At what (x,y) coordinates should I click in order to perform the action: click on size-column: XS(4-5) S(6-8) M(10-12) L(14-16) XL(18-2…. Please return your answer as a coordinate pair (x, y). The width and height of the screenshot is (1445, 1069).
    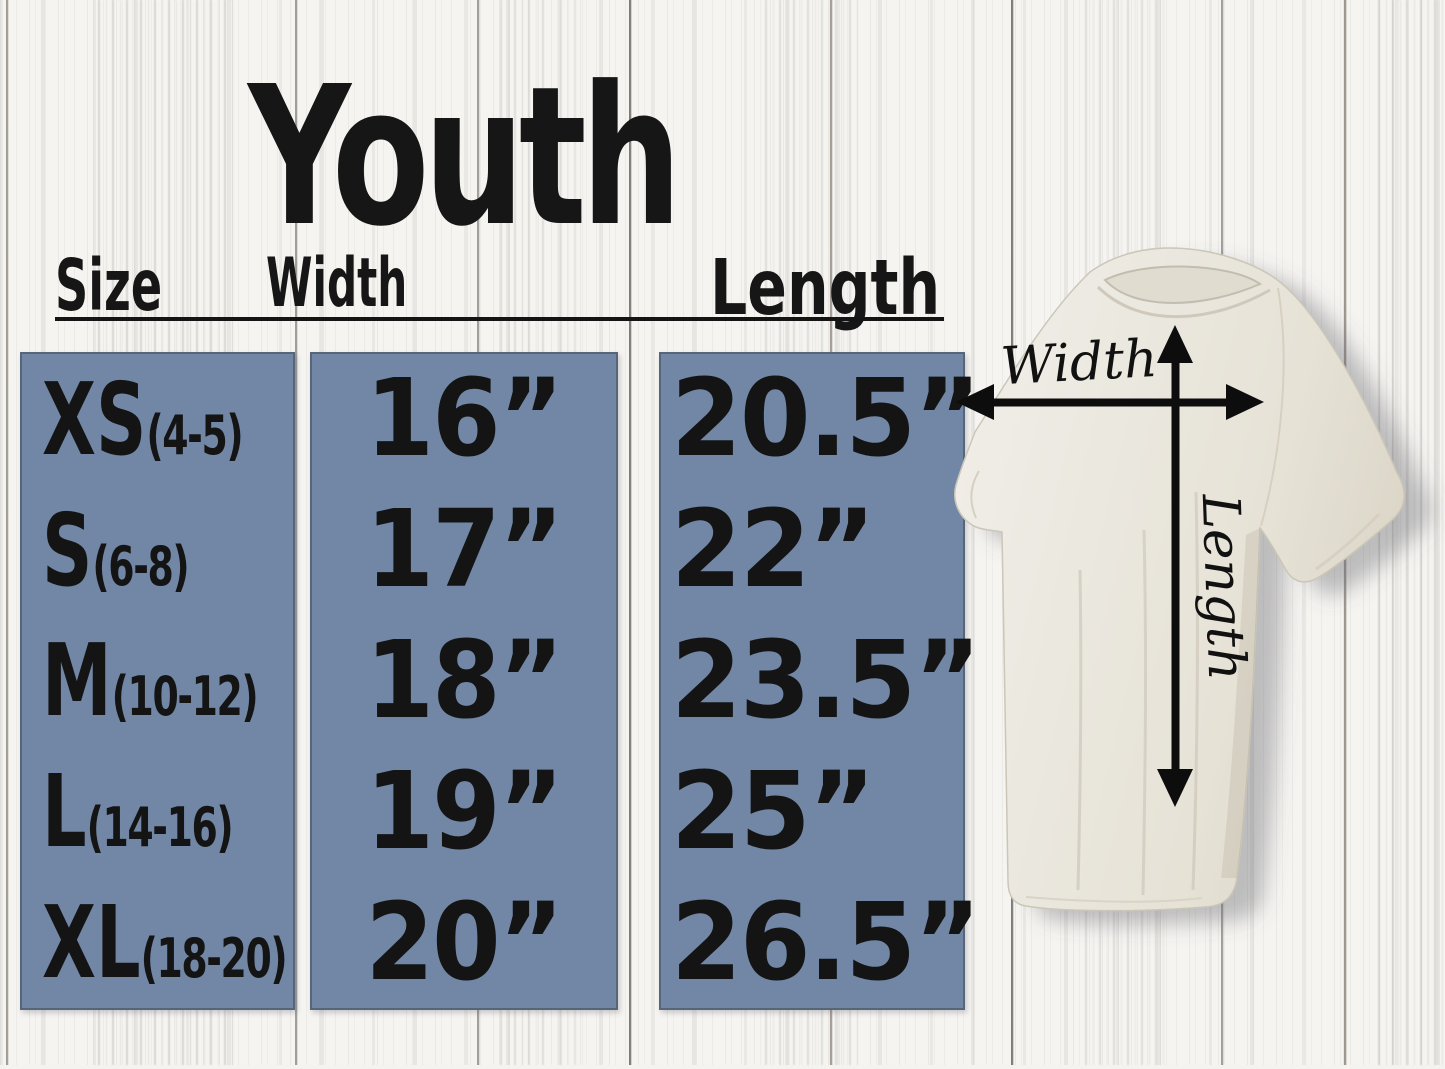
    Looking at the image, I should click on (157, 681).